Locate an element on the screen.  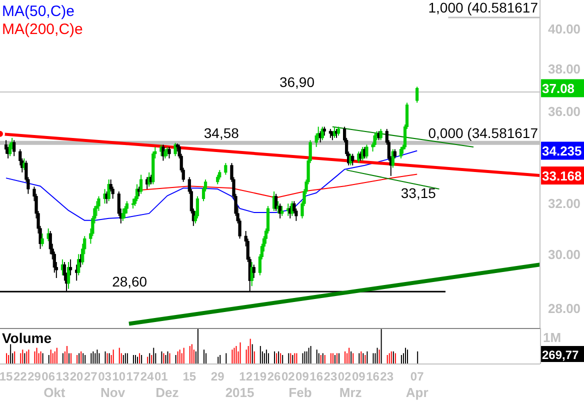
y-tick-label: 32.00 is located at coordinates (564, 204).